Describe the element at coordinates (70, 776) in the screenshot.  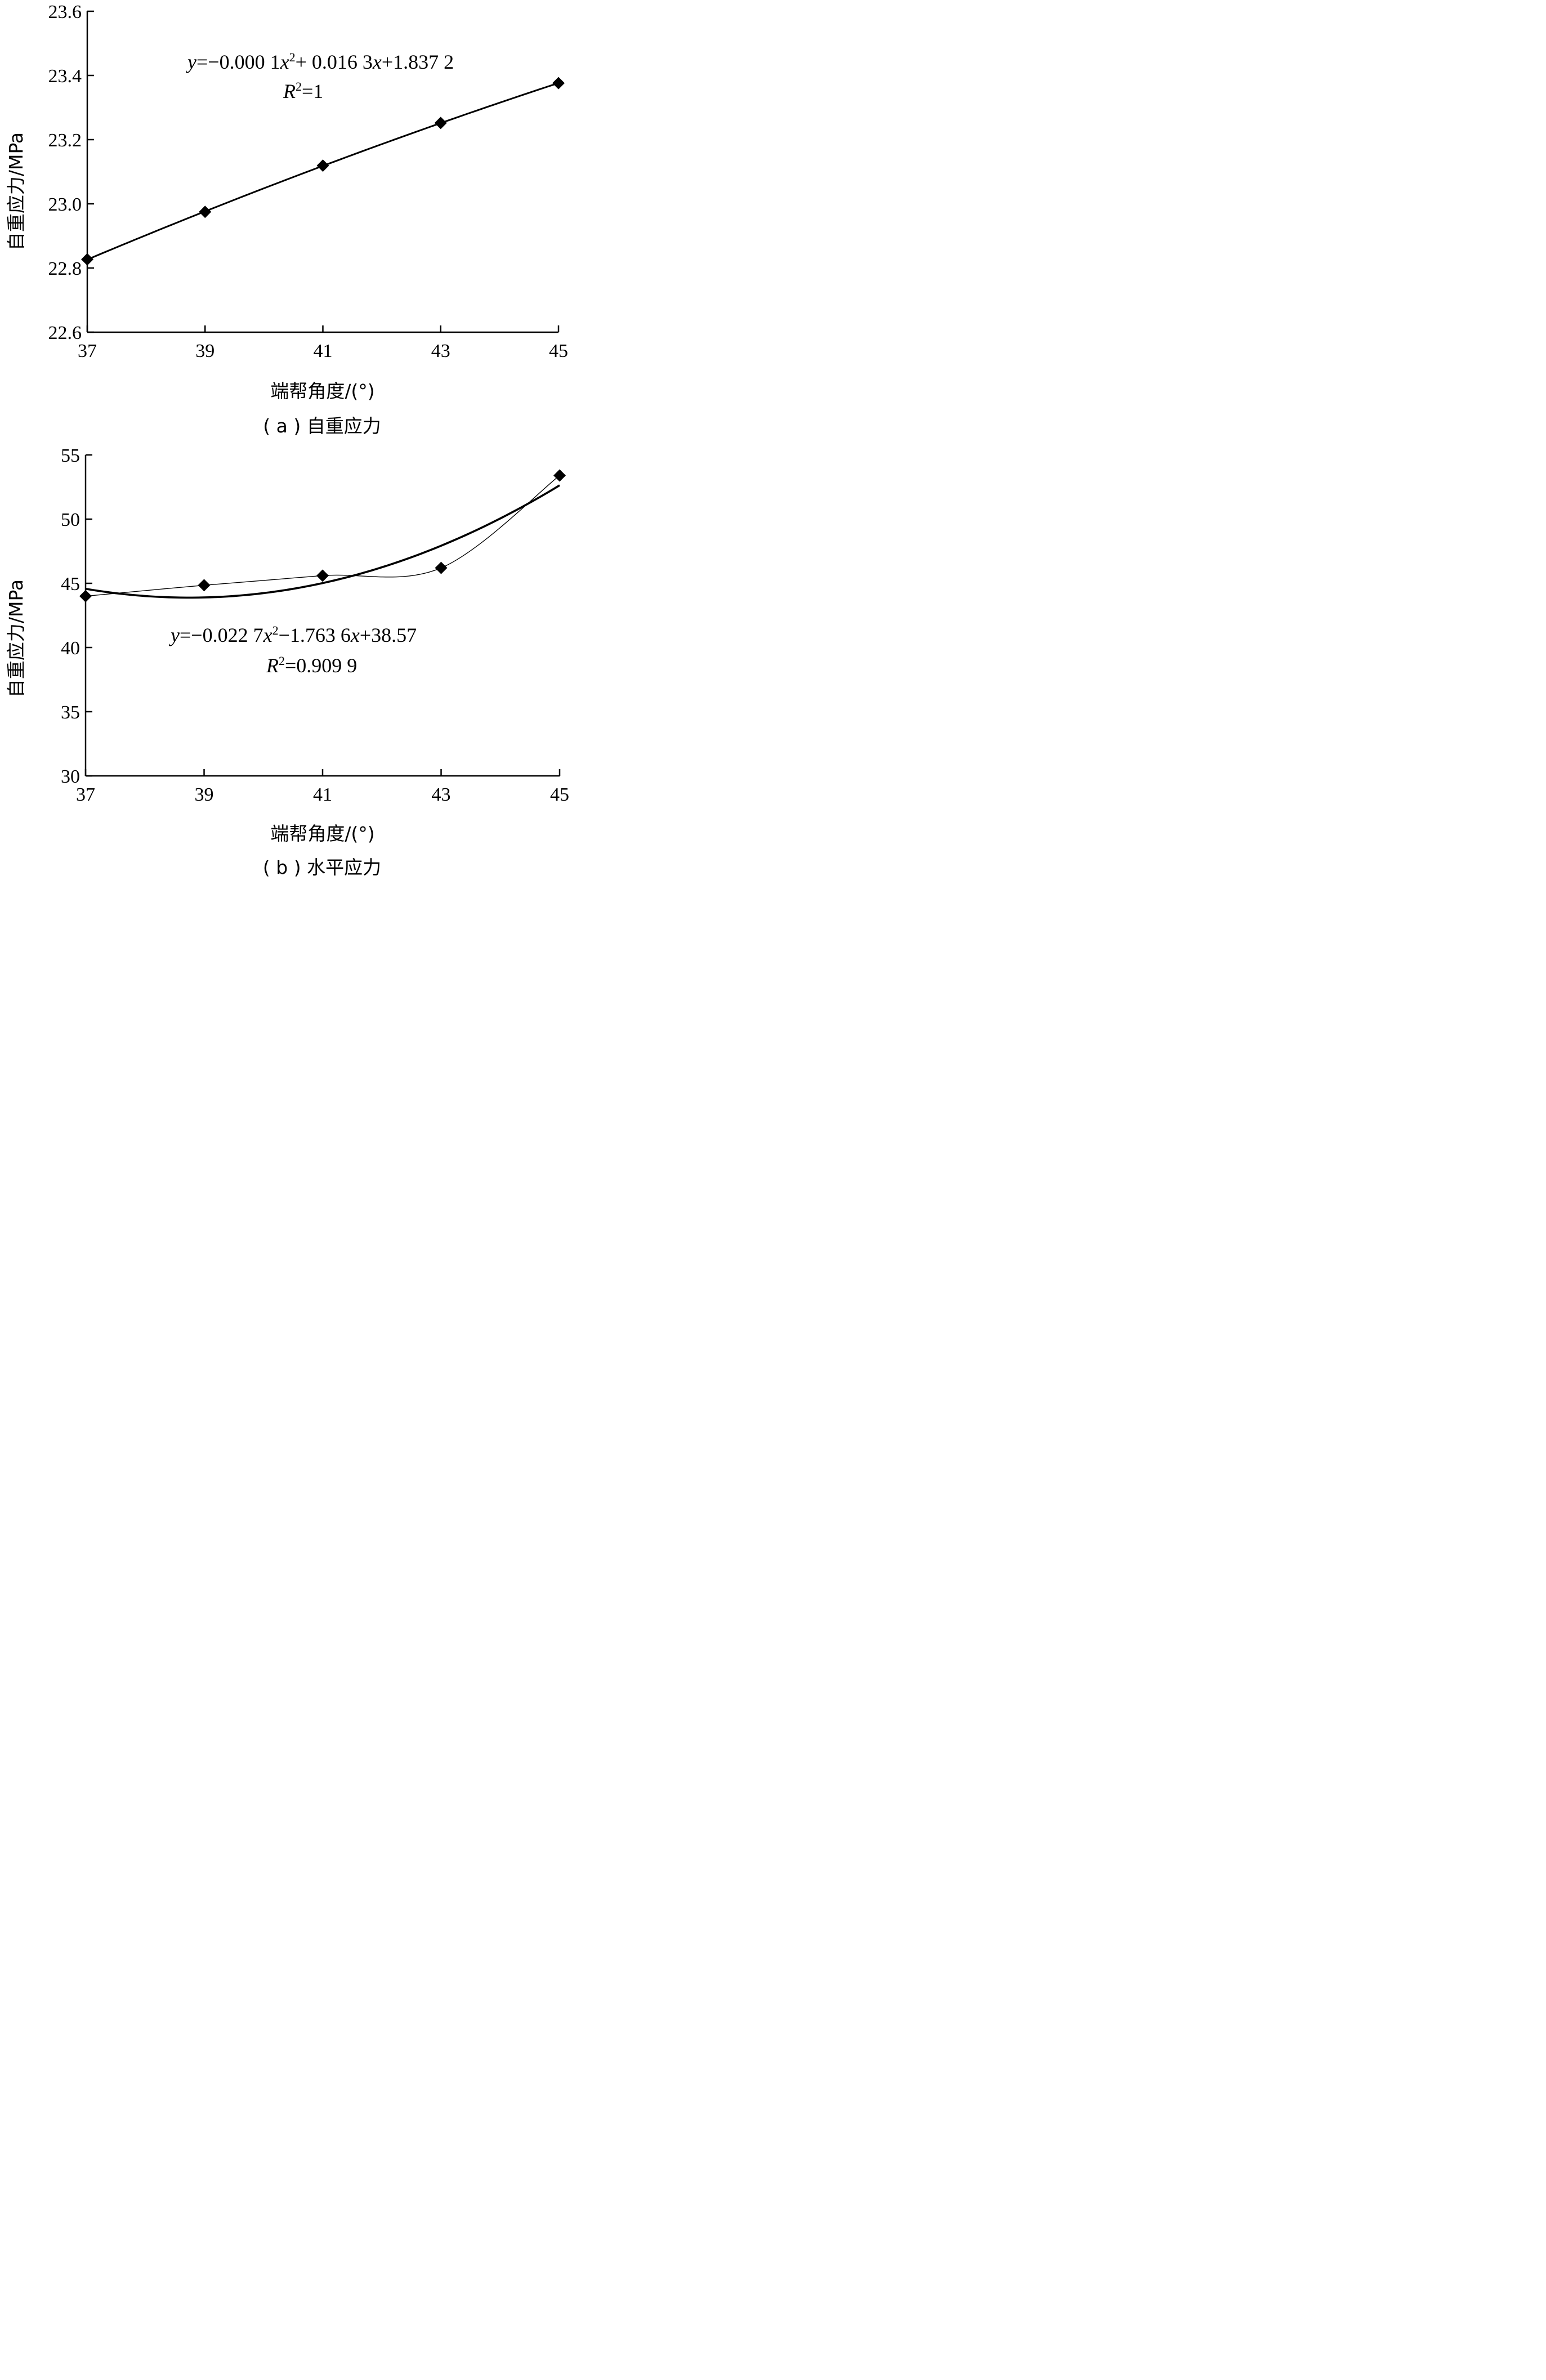
I see `y-tick-label: 30` at that location.